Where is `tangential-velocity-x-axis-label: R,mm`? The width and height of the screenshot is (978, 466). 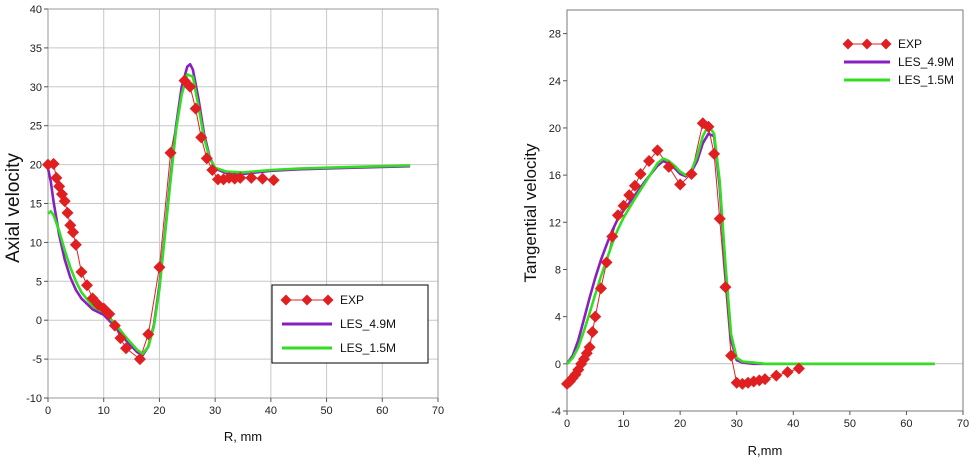 tangential-velocity-x-axis-label: R,mm is located at coordinates (765, 450).